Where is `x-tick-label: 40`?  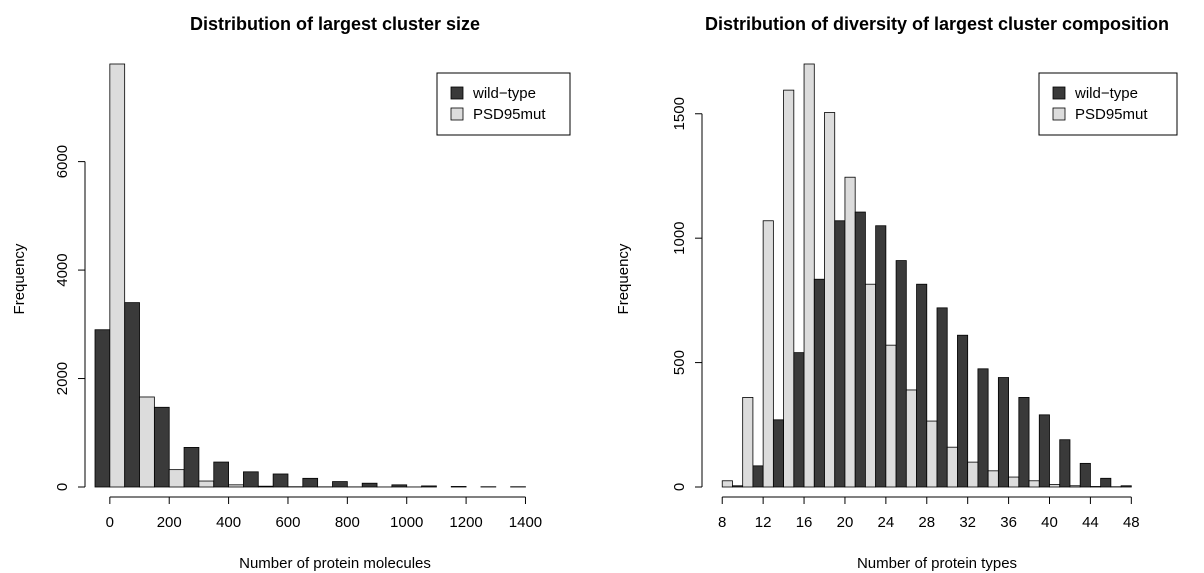
x-tick-label: 40 is located at coordinates (1049, 522).